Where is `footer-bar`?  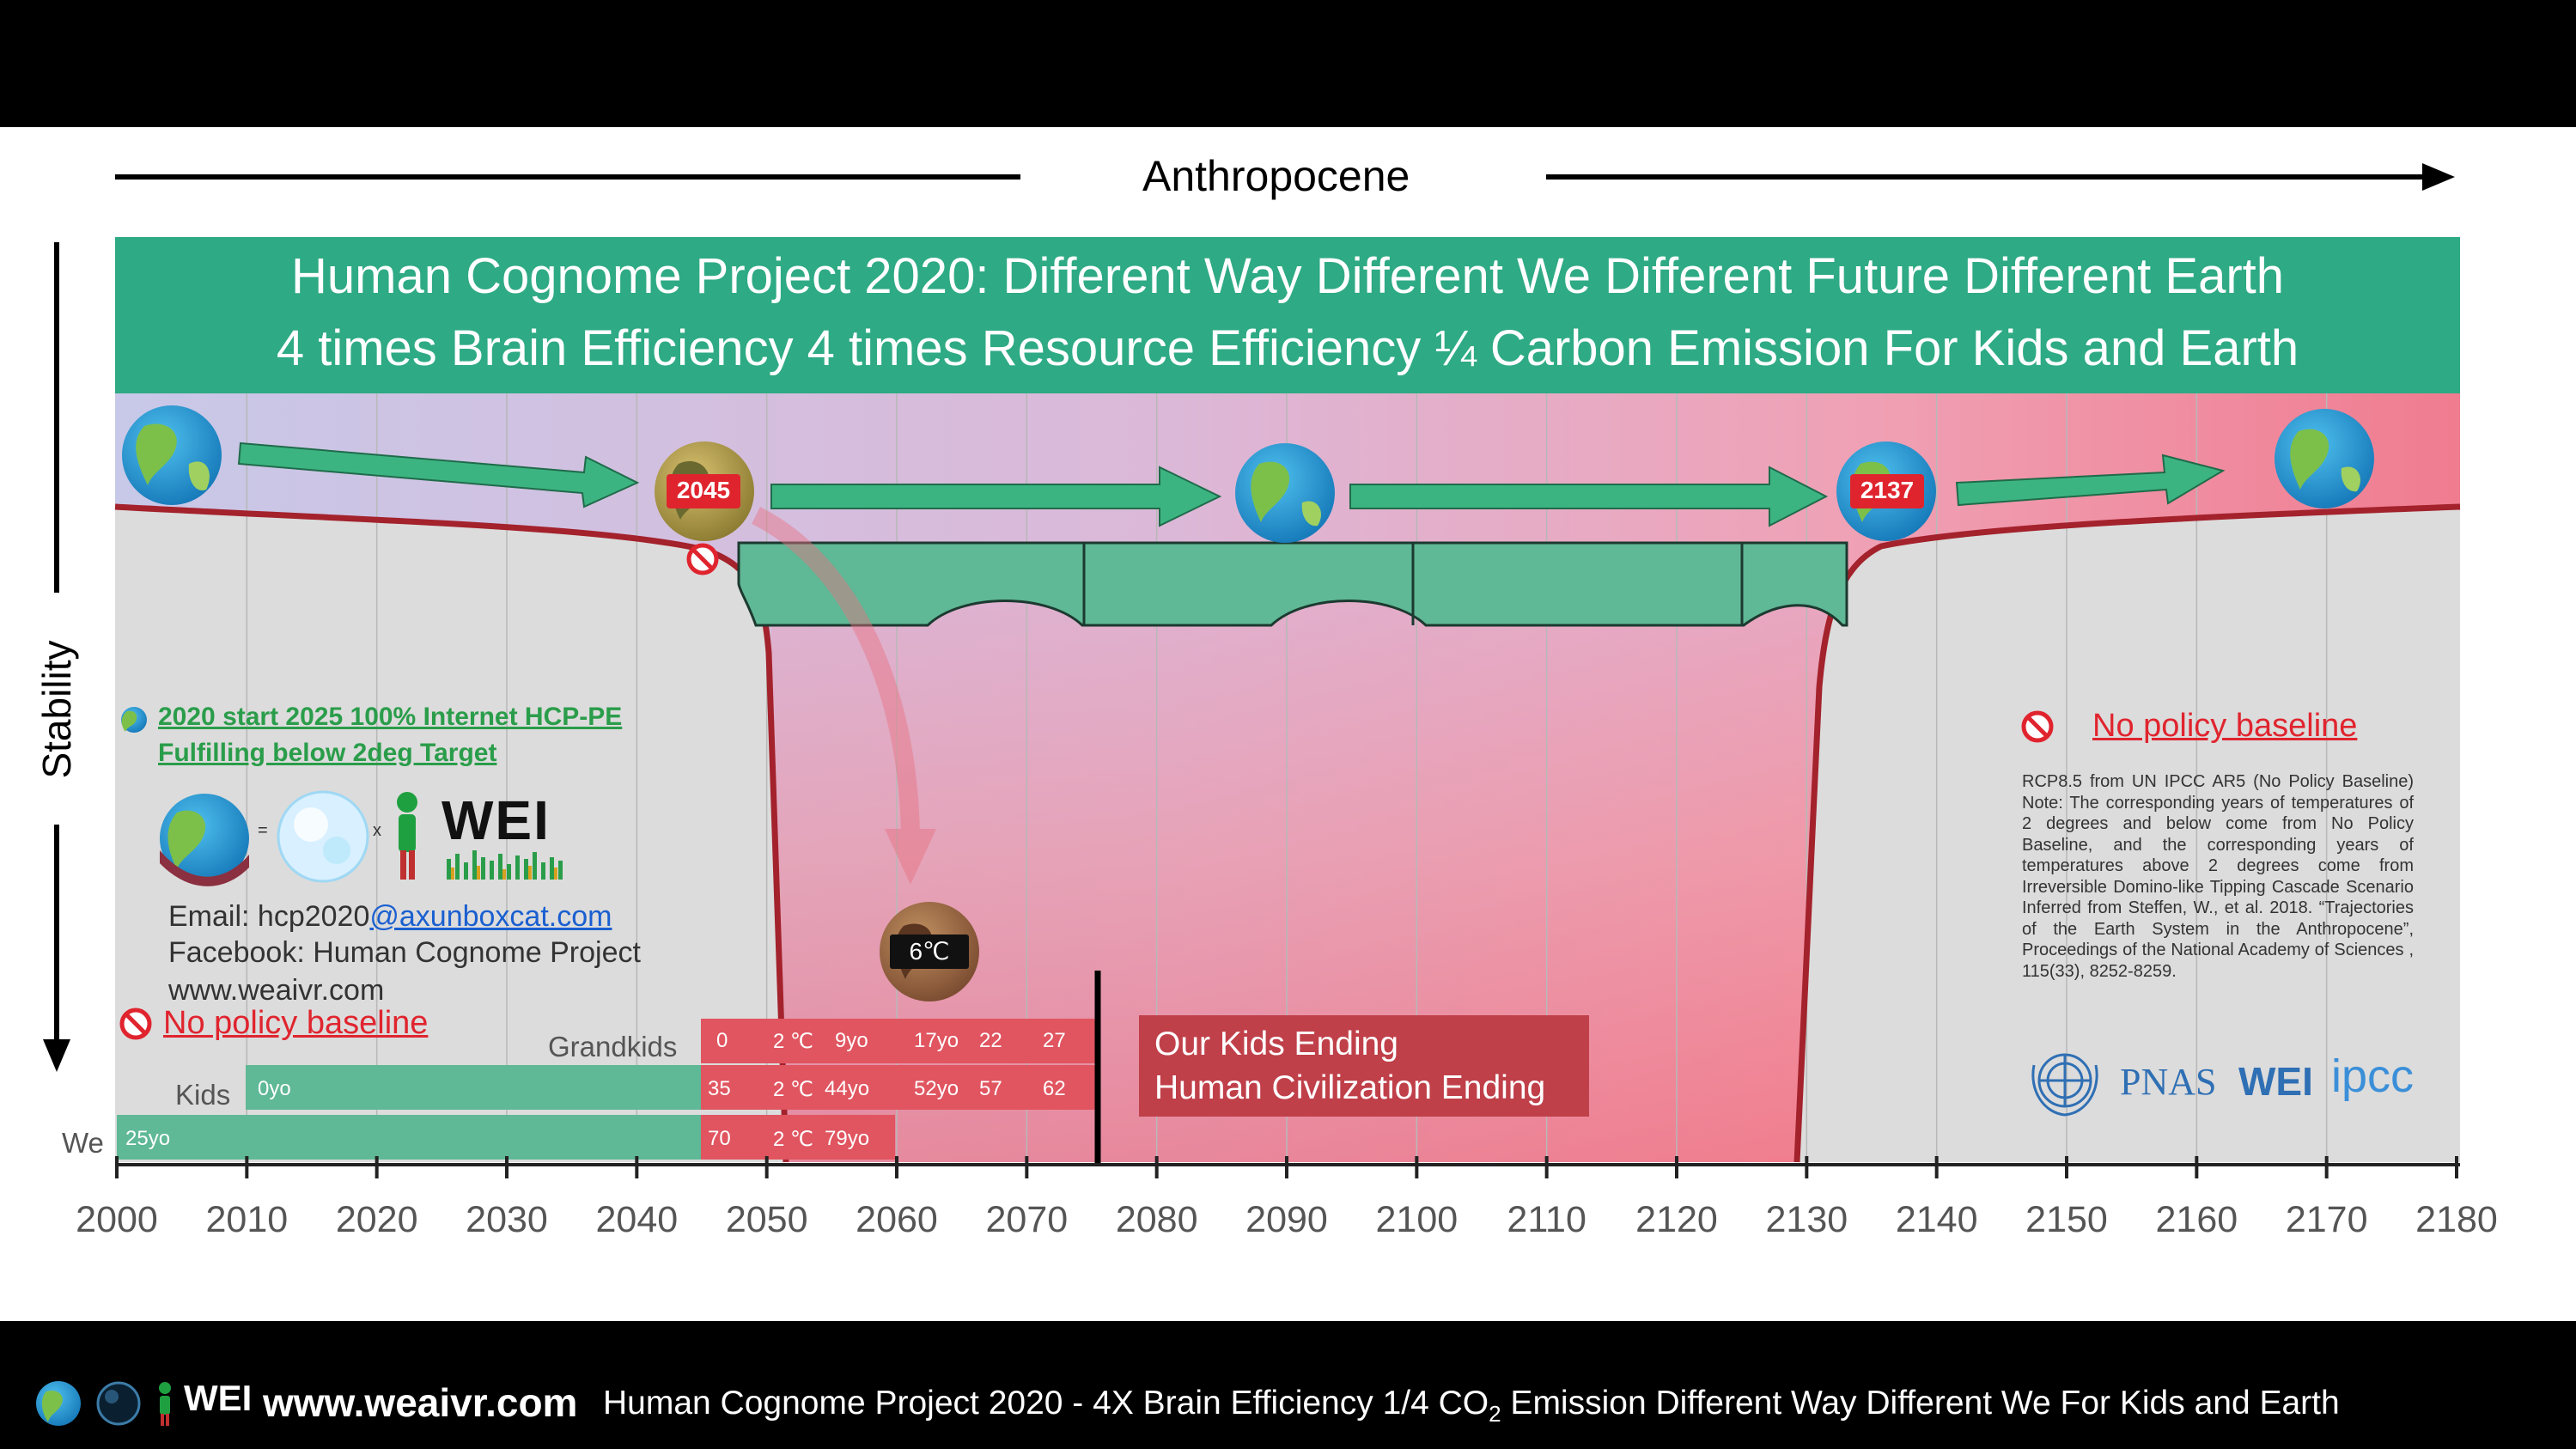
footer-bar is located at coordinates (1288, 1385).